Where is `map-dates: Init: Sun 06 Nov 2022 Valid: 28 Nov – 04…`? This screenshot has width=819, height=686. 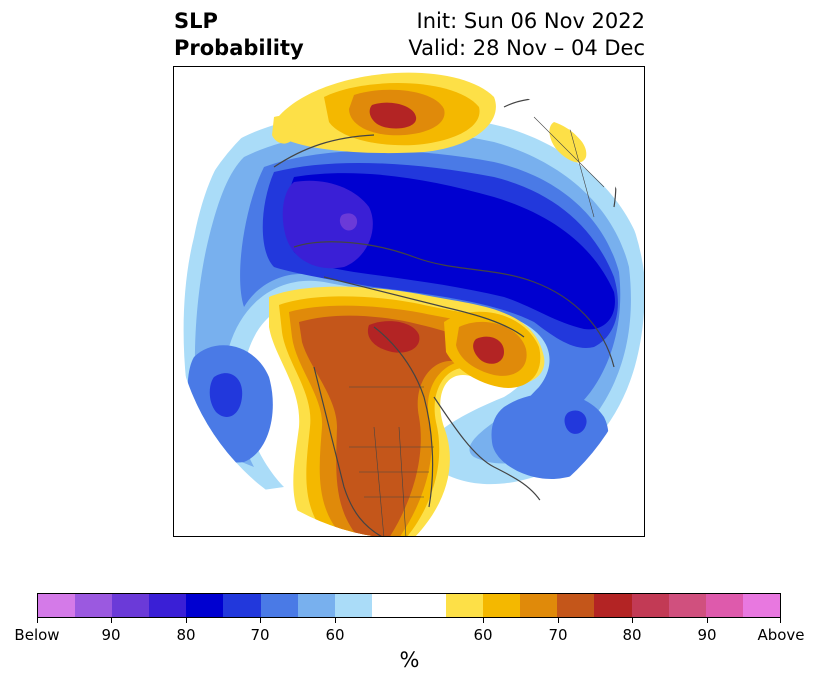
map-dates: Init: Sun 06 Nov 2022 Valid: 28 Nov – 04… is located at coordinates (526, 35).